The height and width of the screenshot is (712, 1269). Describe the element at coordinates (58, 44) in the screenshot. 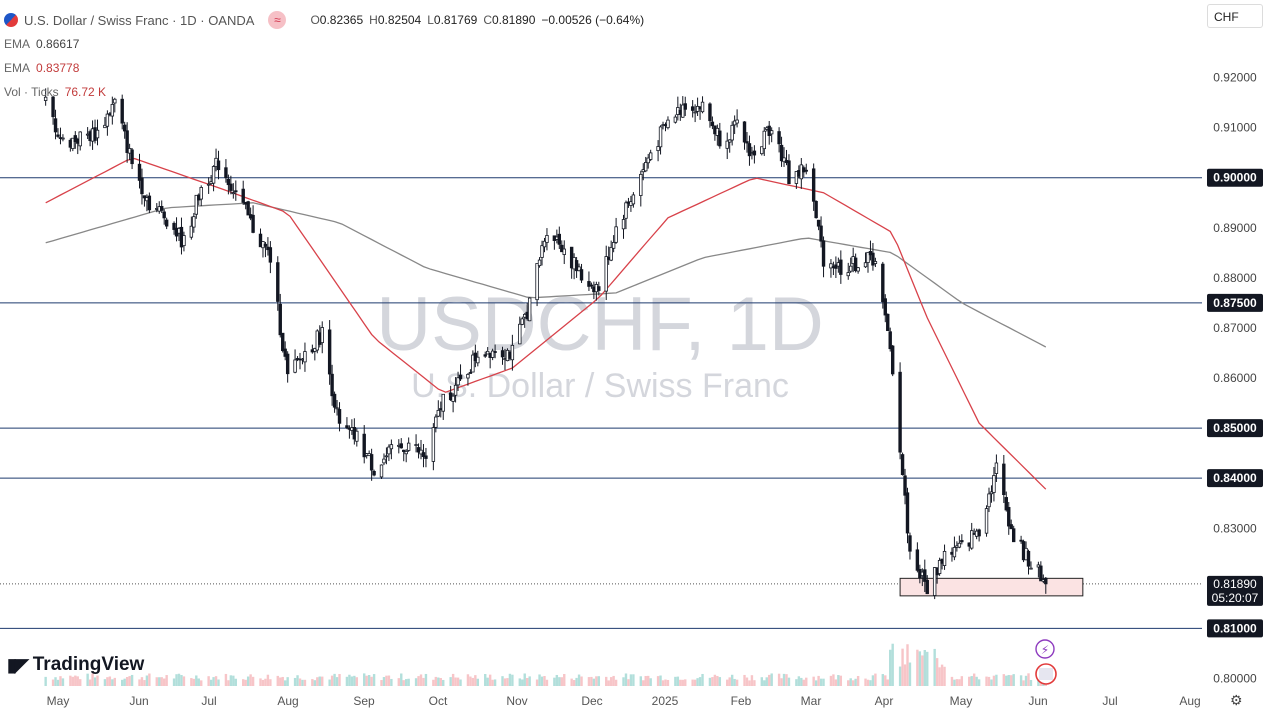

I see `ema-slow-value: 0.86617` at that location.